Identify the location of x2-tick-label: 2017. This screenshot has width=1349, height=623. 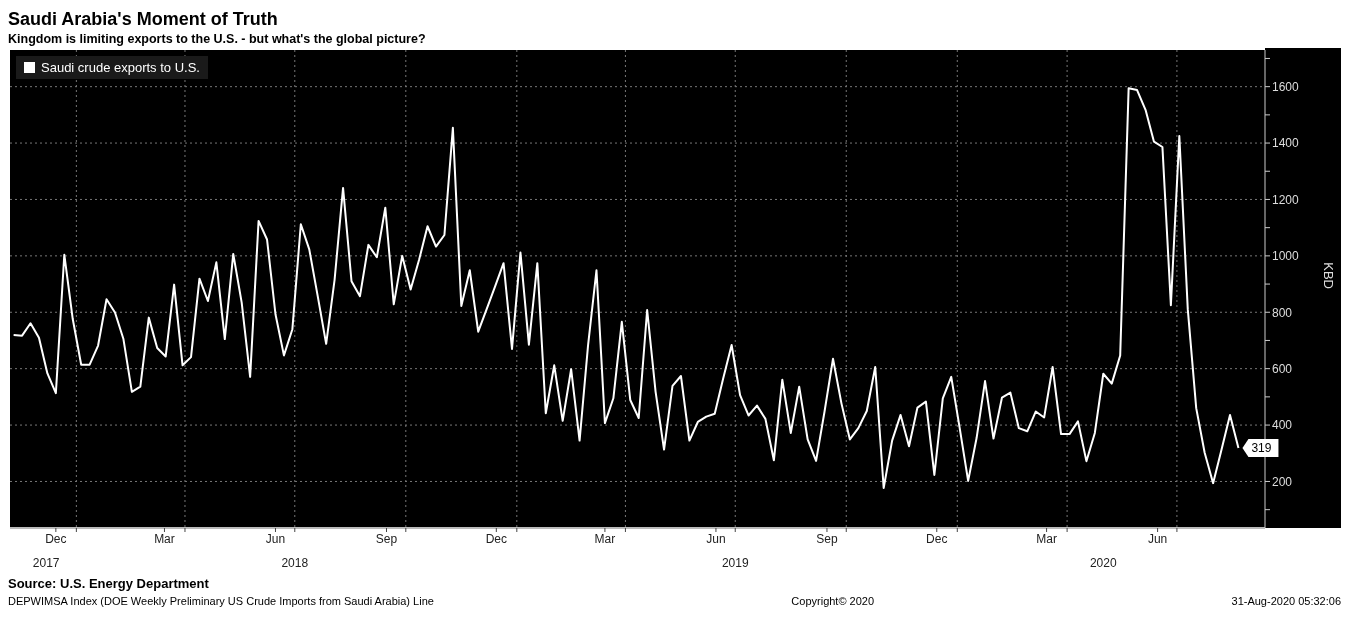
(46, 562).